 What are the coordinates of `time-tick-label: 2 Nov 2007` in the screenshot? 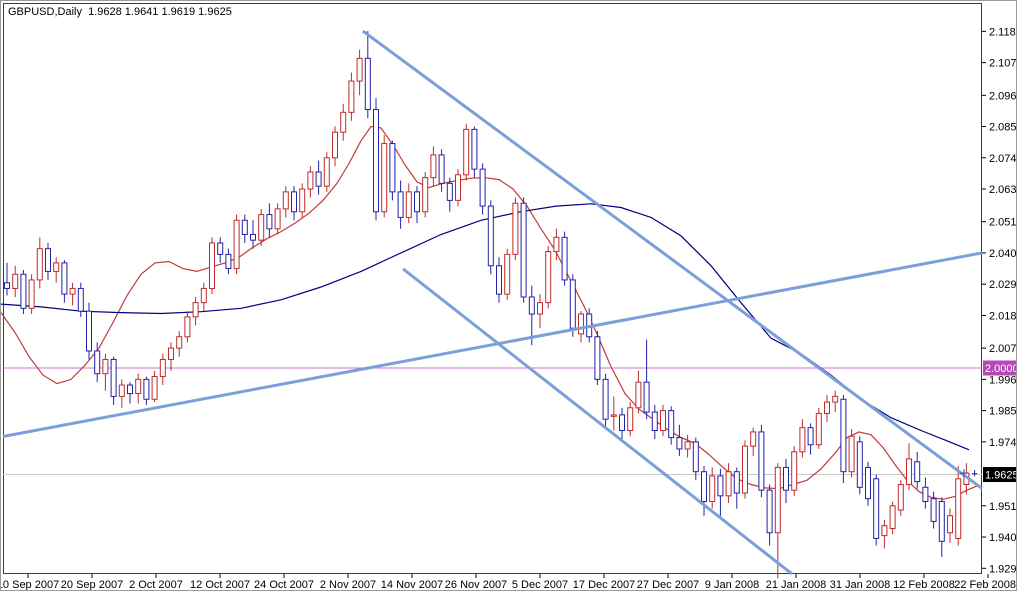 It's located at (348, 585).